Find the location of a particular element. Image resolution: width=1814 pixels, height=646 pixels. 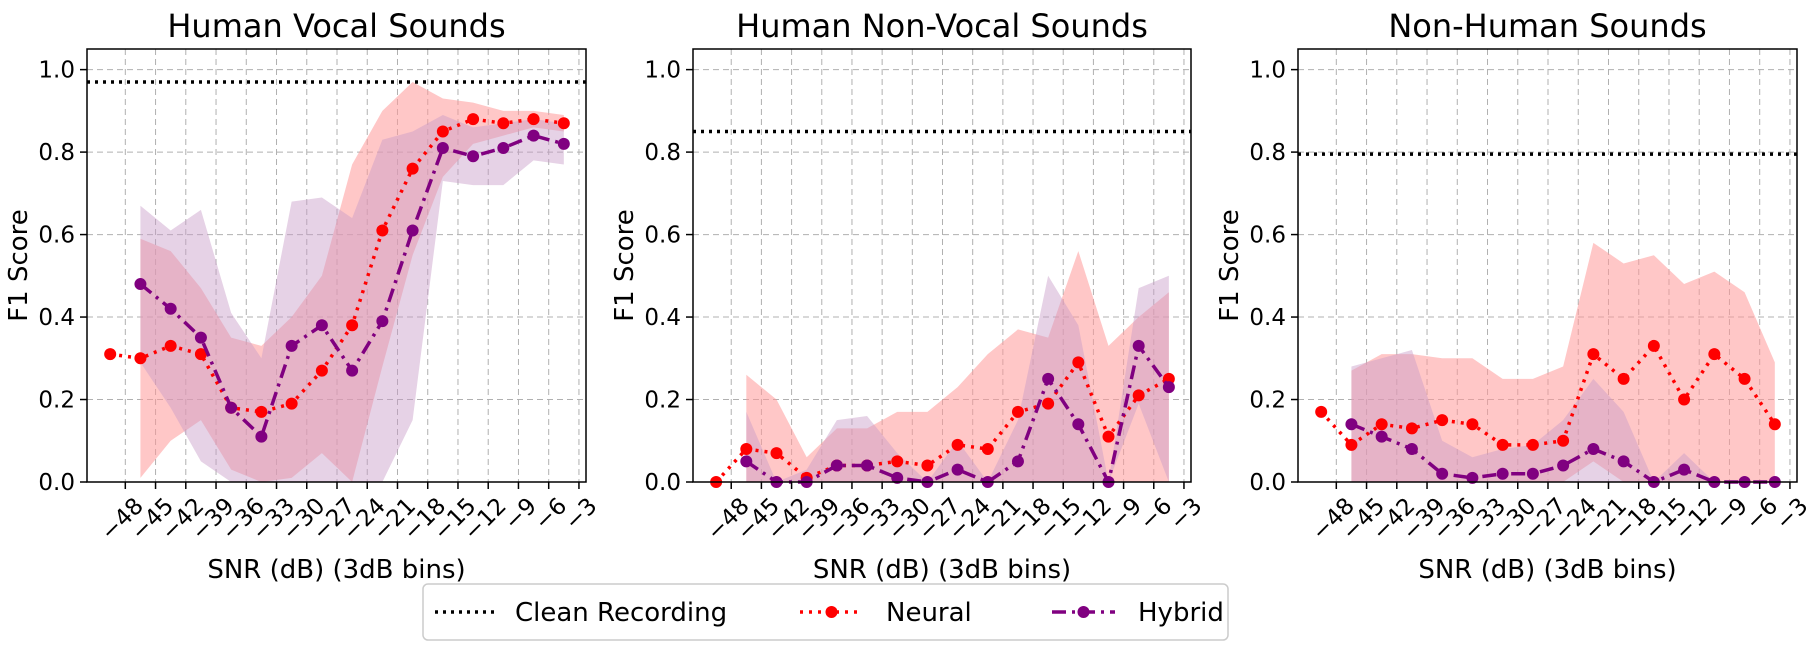

legend-item-hybrid: Hybrid is located at coordinates (1138, 613).